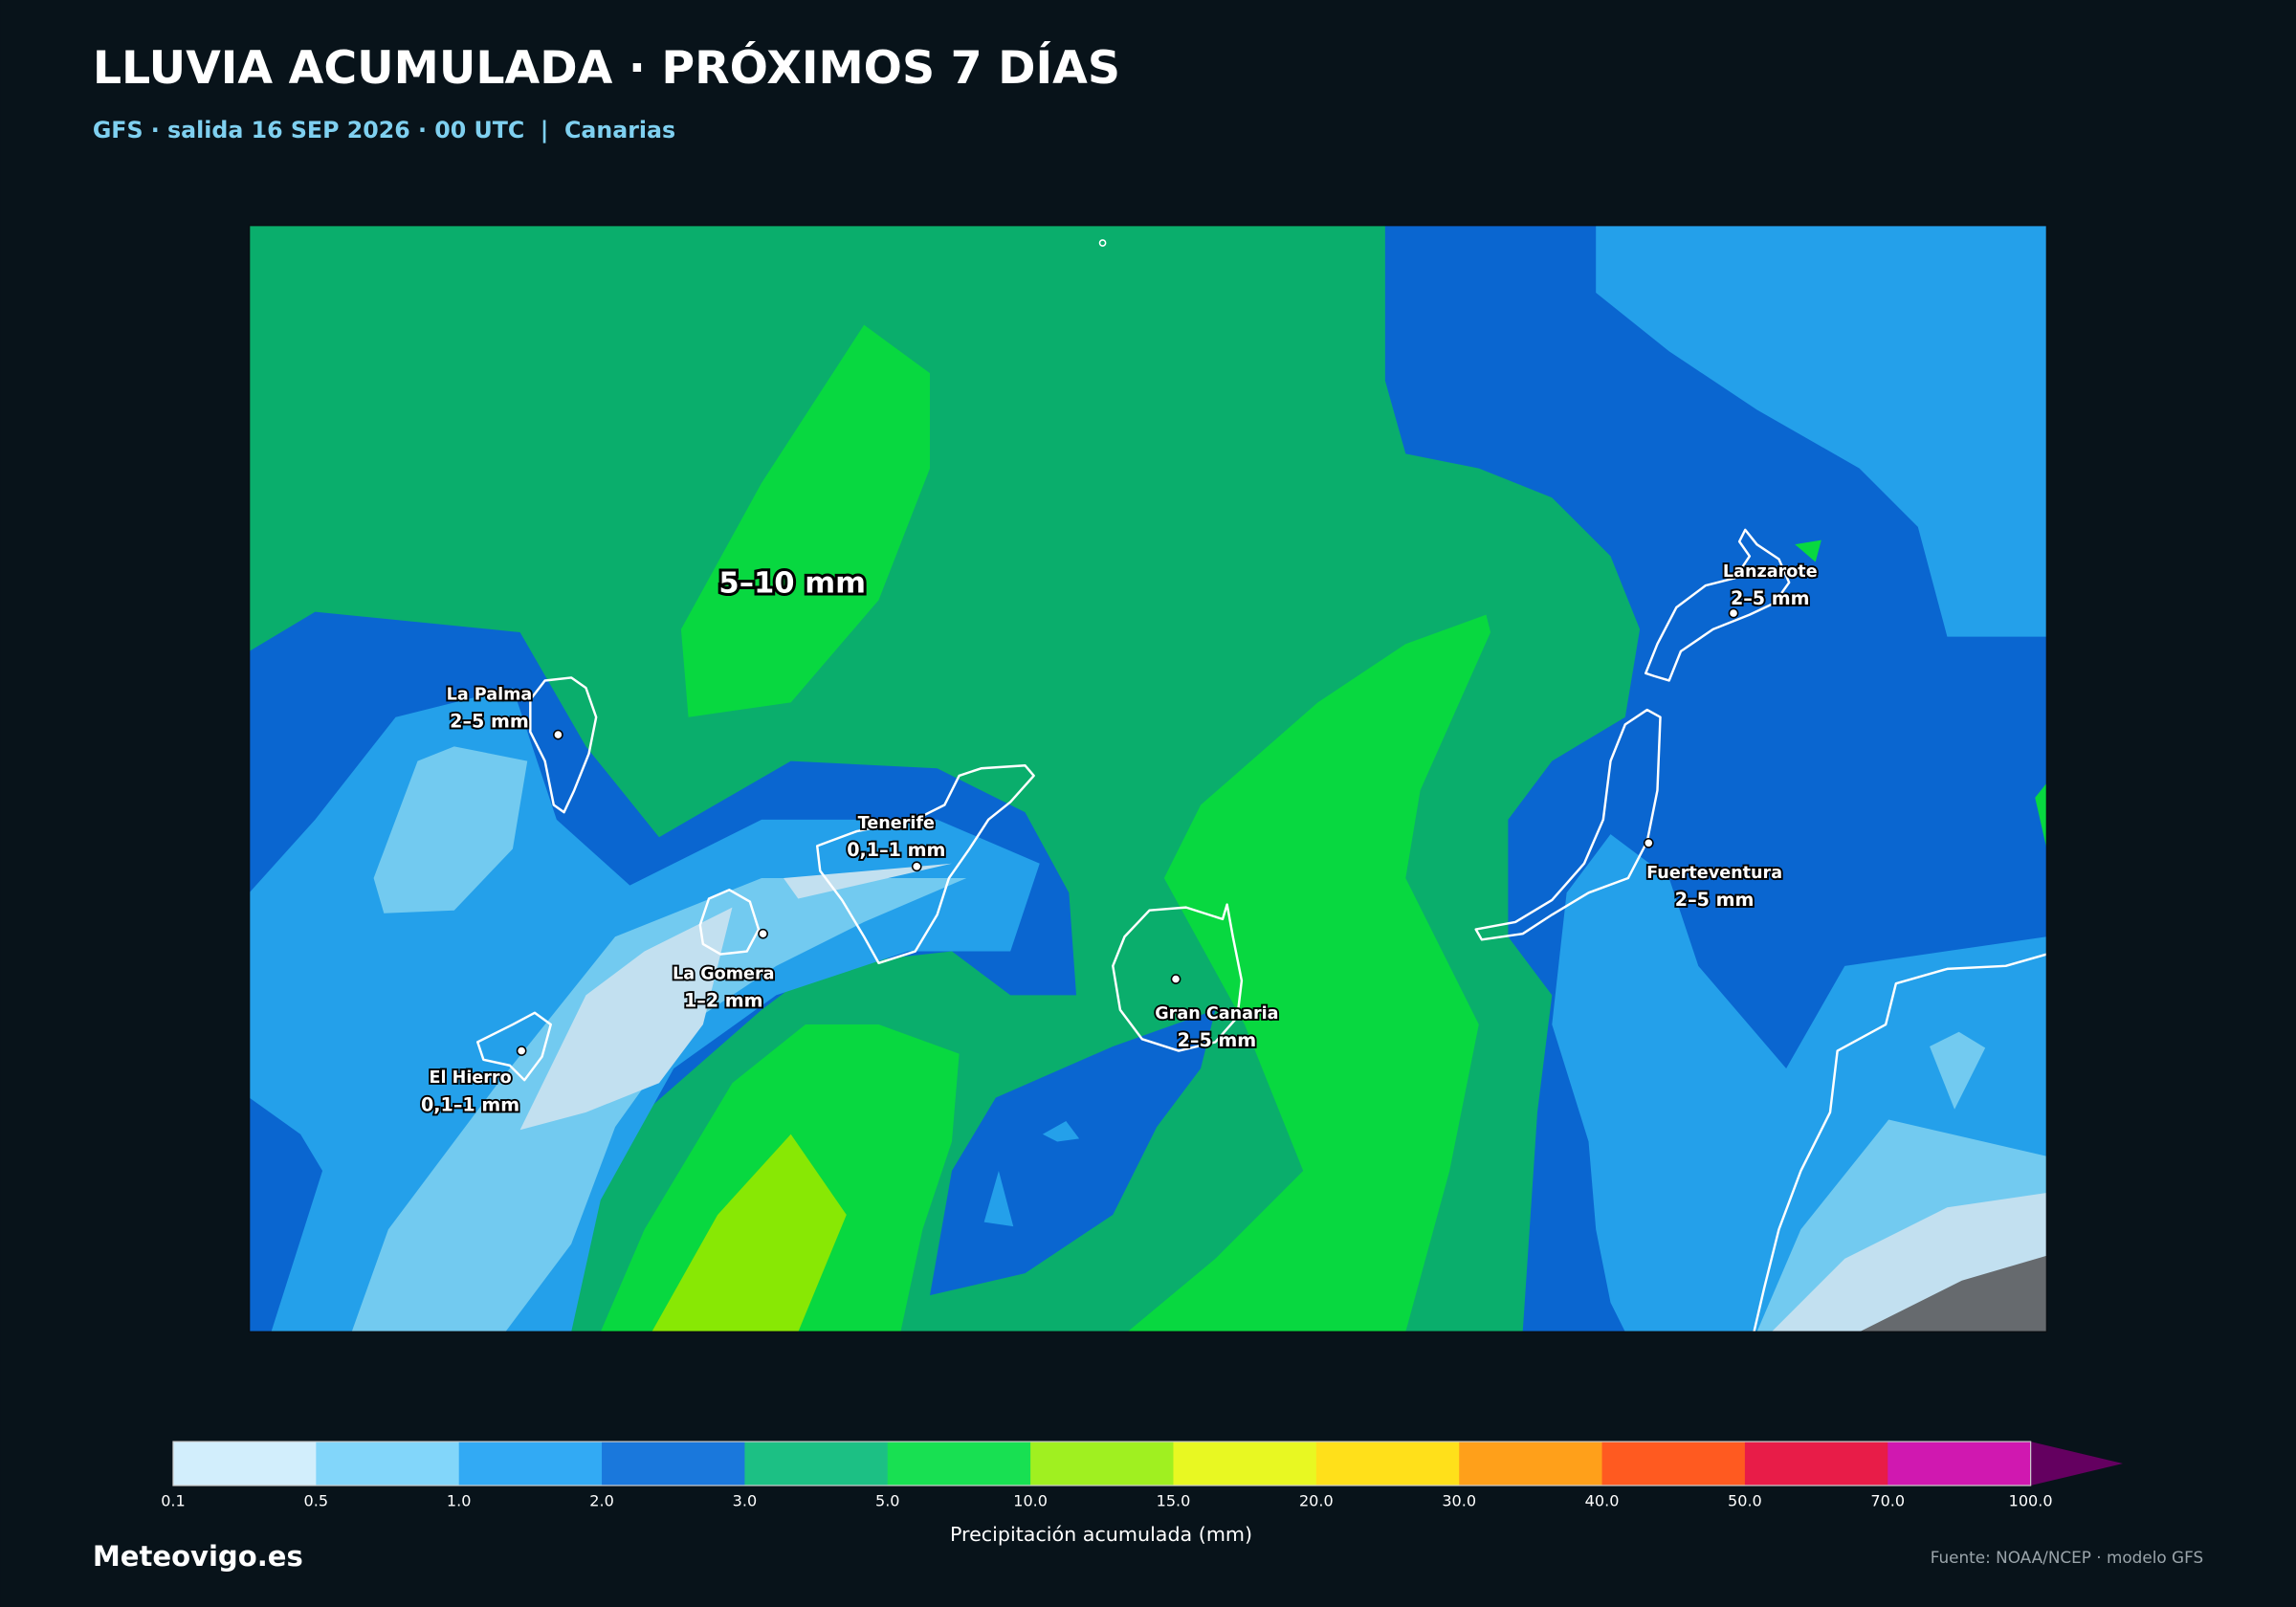 The height and width of the screenshot is (1607, 2296). What do you see at coordinates (1030, 1500) in the screenshot?
I see `colorbar-tick-label: 10.0` at bounding box center [1030, 1500].